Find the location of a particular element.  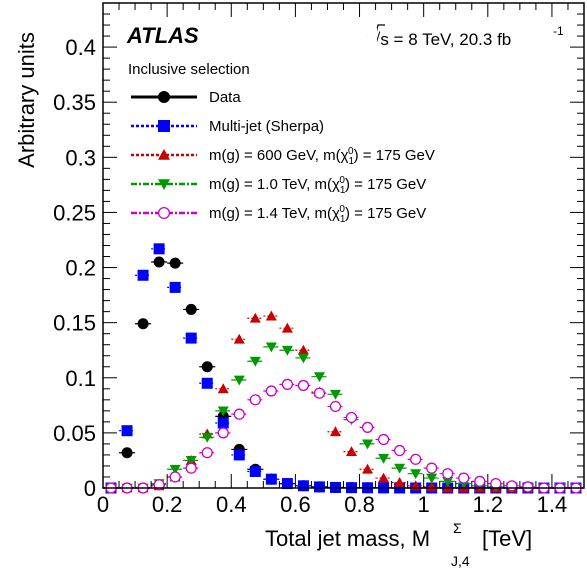

legend-label: m(g) = 1.0 TeV, m(χ10) = 175 GeV is located at coordinates (317, 185).